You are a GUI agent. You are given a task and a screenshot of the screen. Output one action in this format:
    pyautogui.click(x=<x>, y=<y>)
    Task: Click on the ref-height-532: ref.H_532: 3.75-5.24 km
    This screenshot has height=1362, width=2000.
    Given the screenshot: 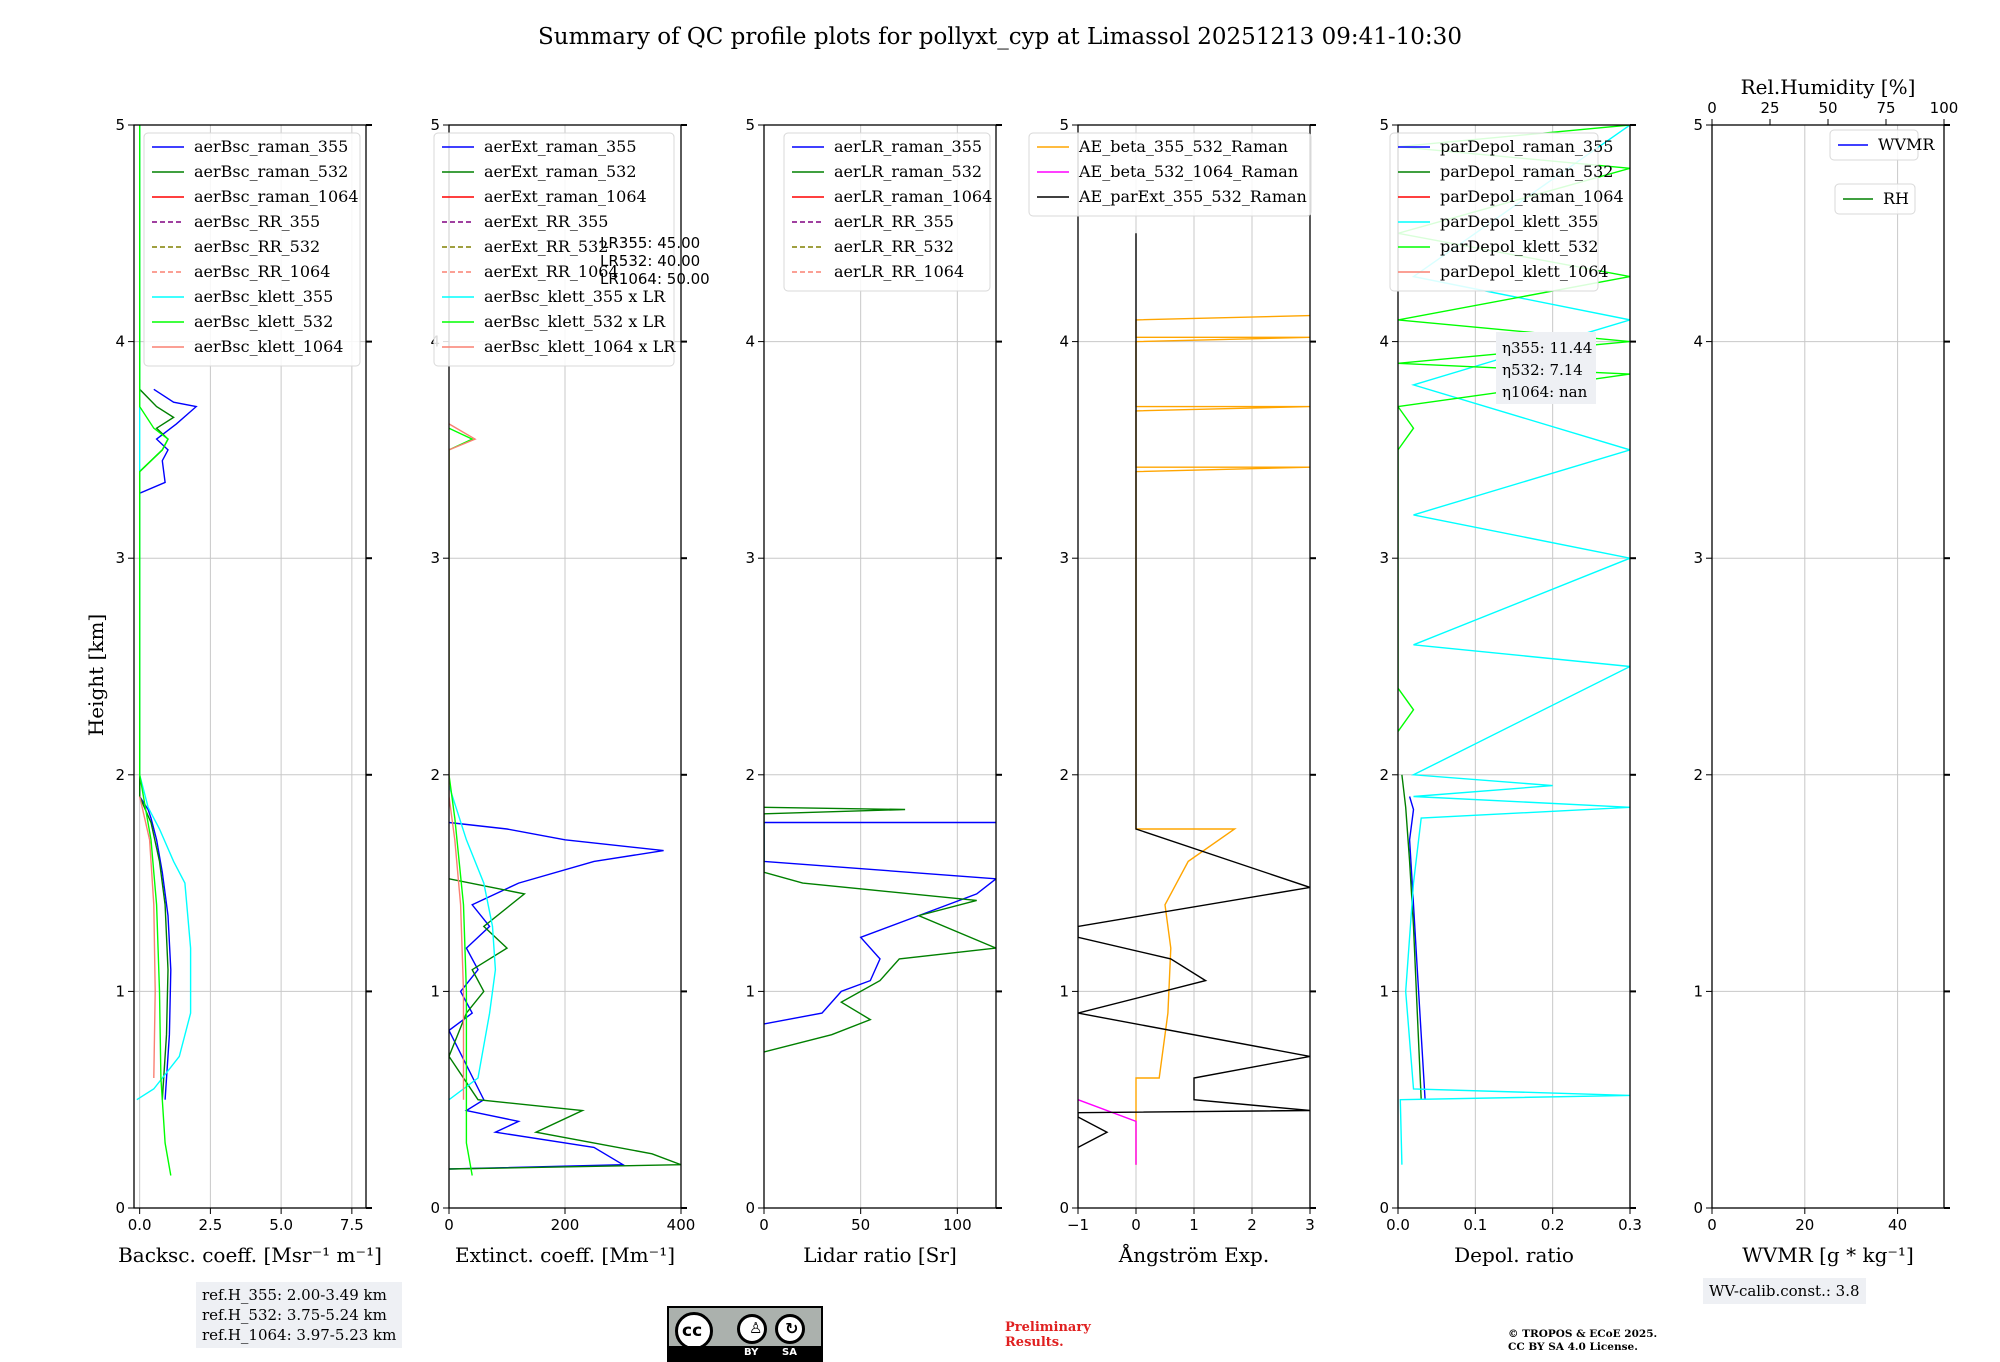 What is the action you would take?
    pyautogui.click(x=294, y=1315)
    